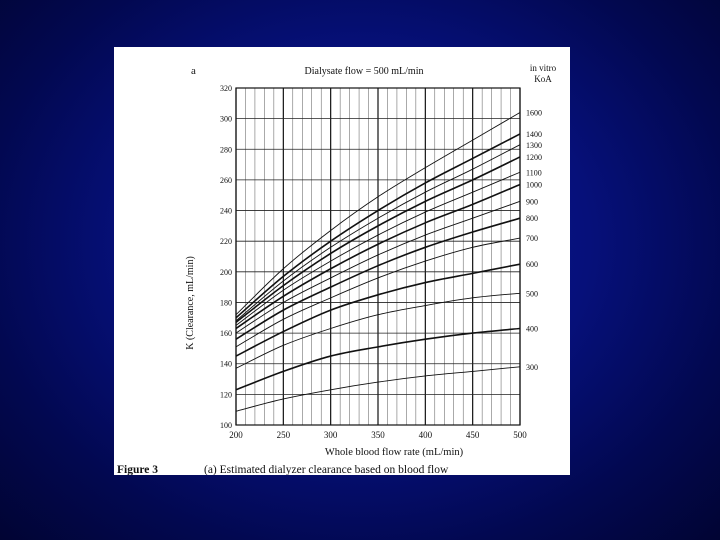 Image resolution: width=720 pixels, height=540 pixels. I want to click on series-label-koa-400: 400, so click(532, 328).